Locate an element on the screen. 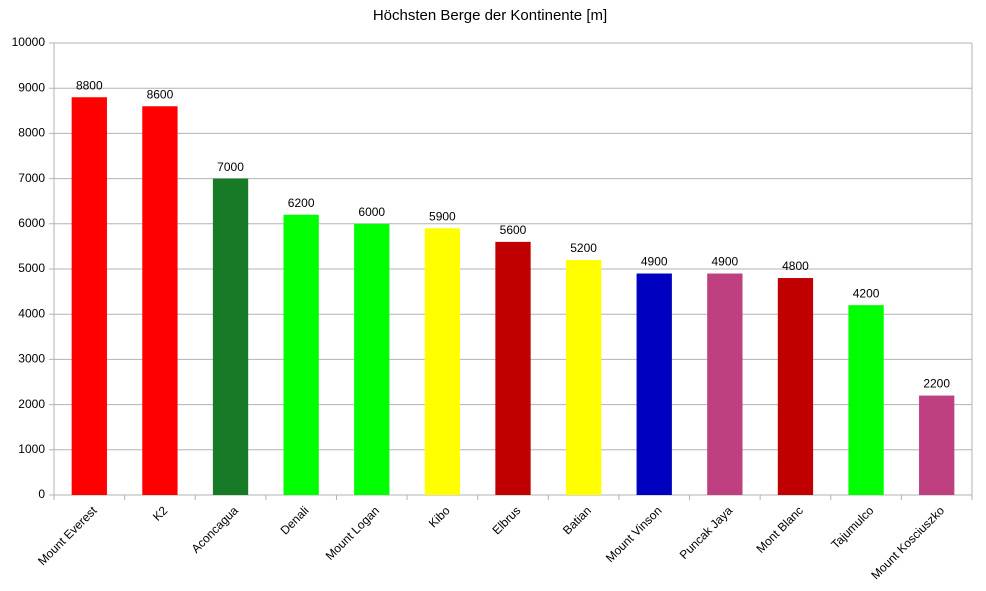  value-label: 5900 is located at coordinates (442, 216).